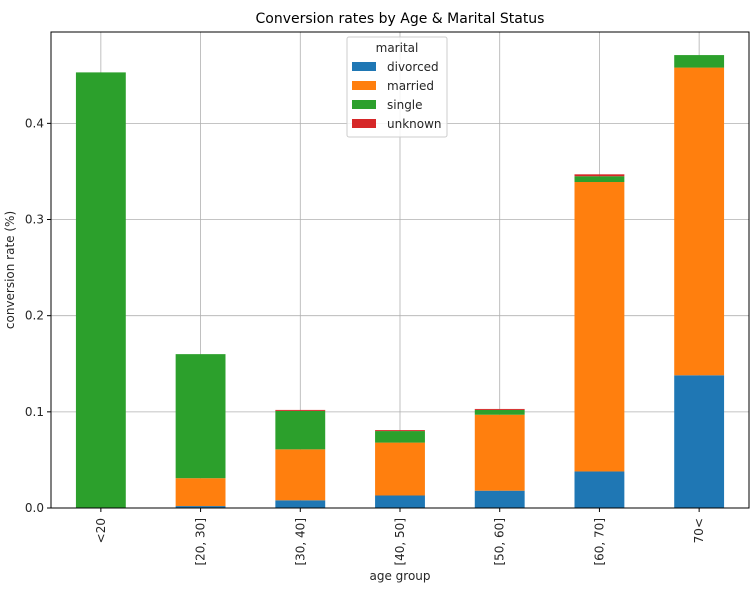 This screenshot has width=756, height=594. I want to click on y-tick-label: 0.1, so click(34, 412).